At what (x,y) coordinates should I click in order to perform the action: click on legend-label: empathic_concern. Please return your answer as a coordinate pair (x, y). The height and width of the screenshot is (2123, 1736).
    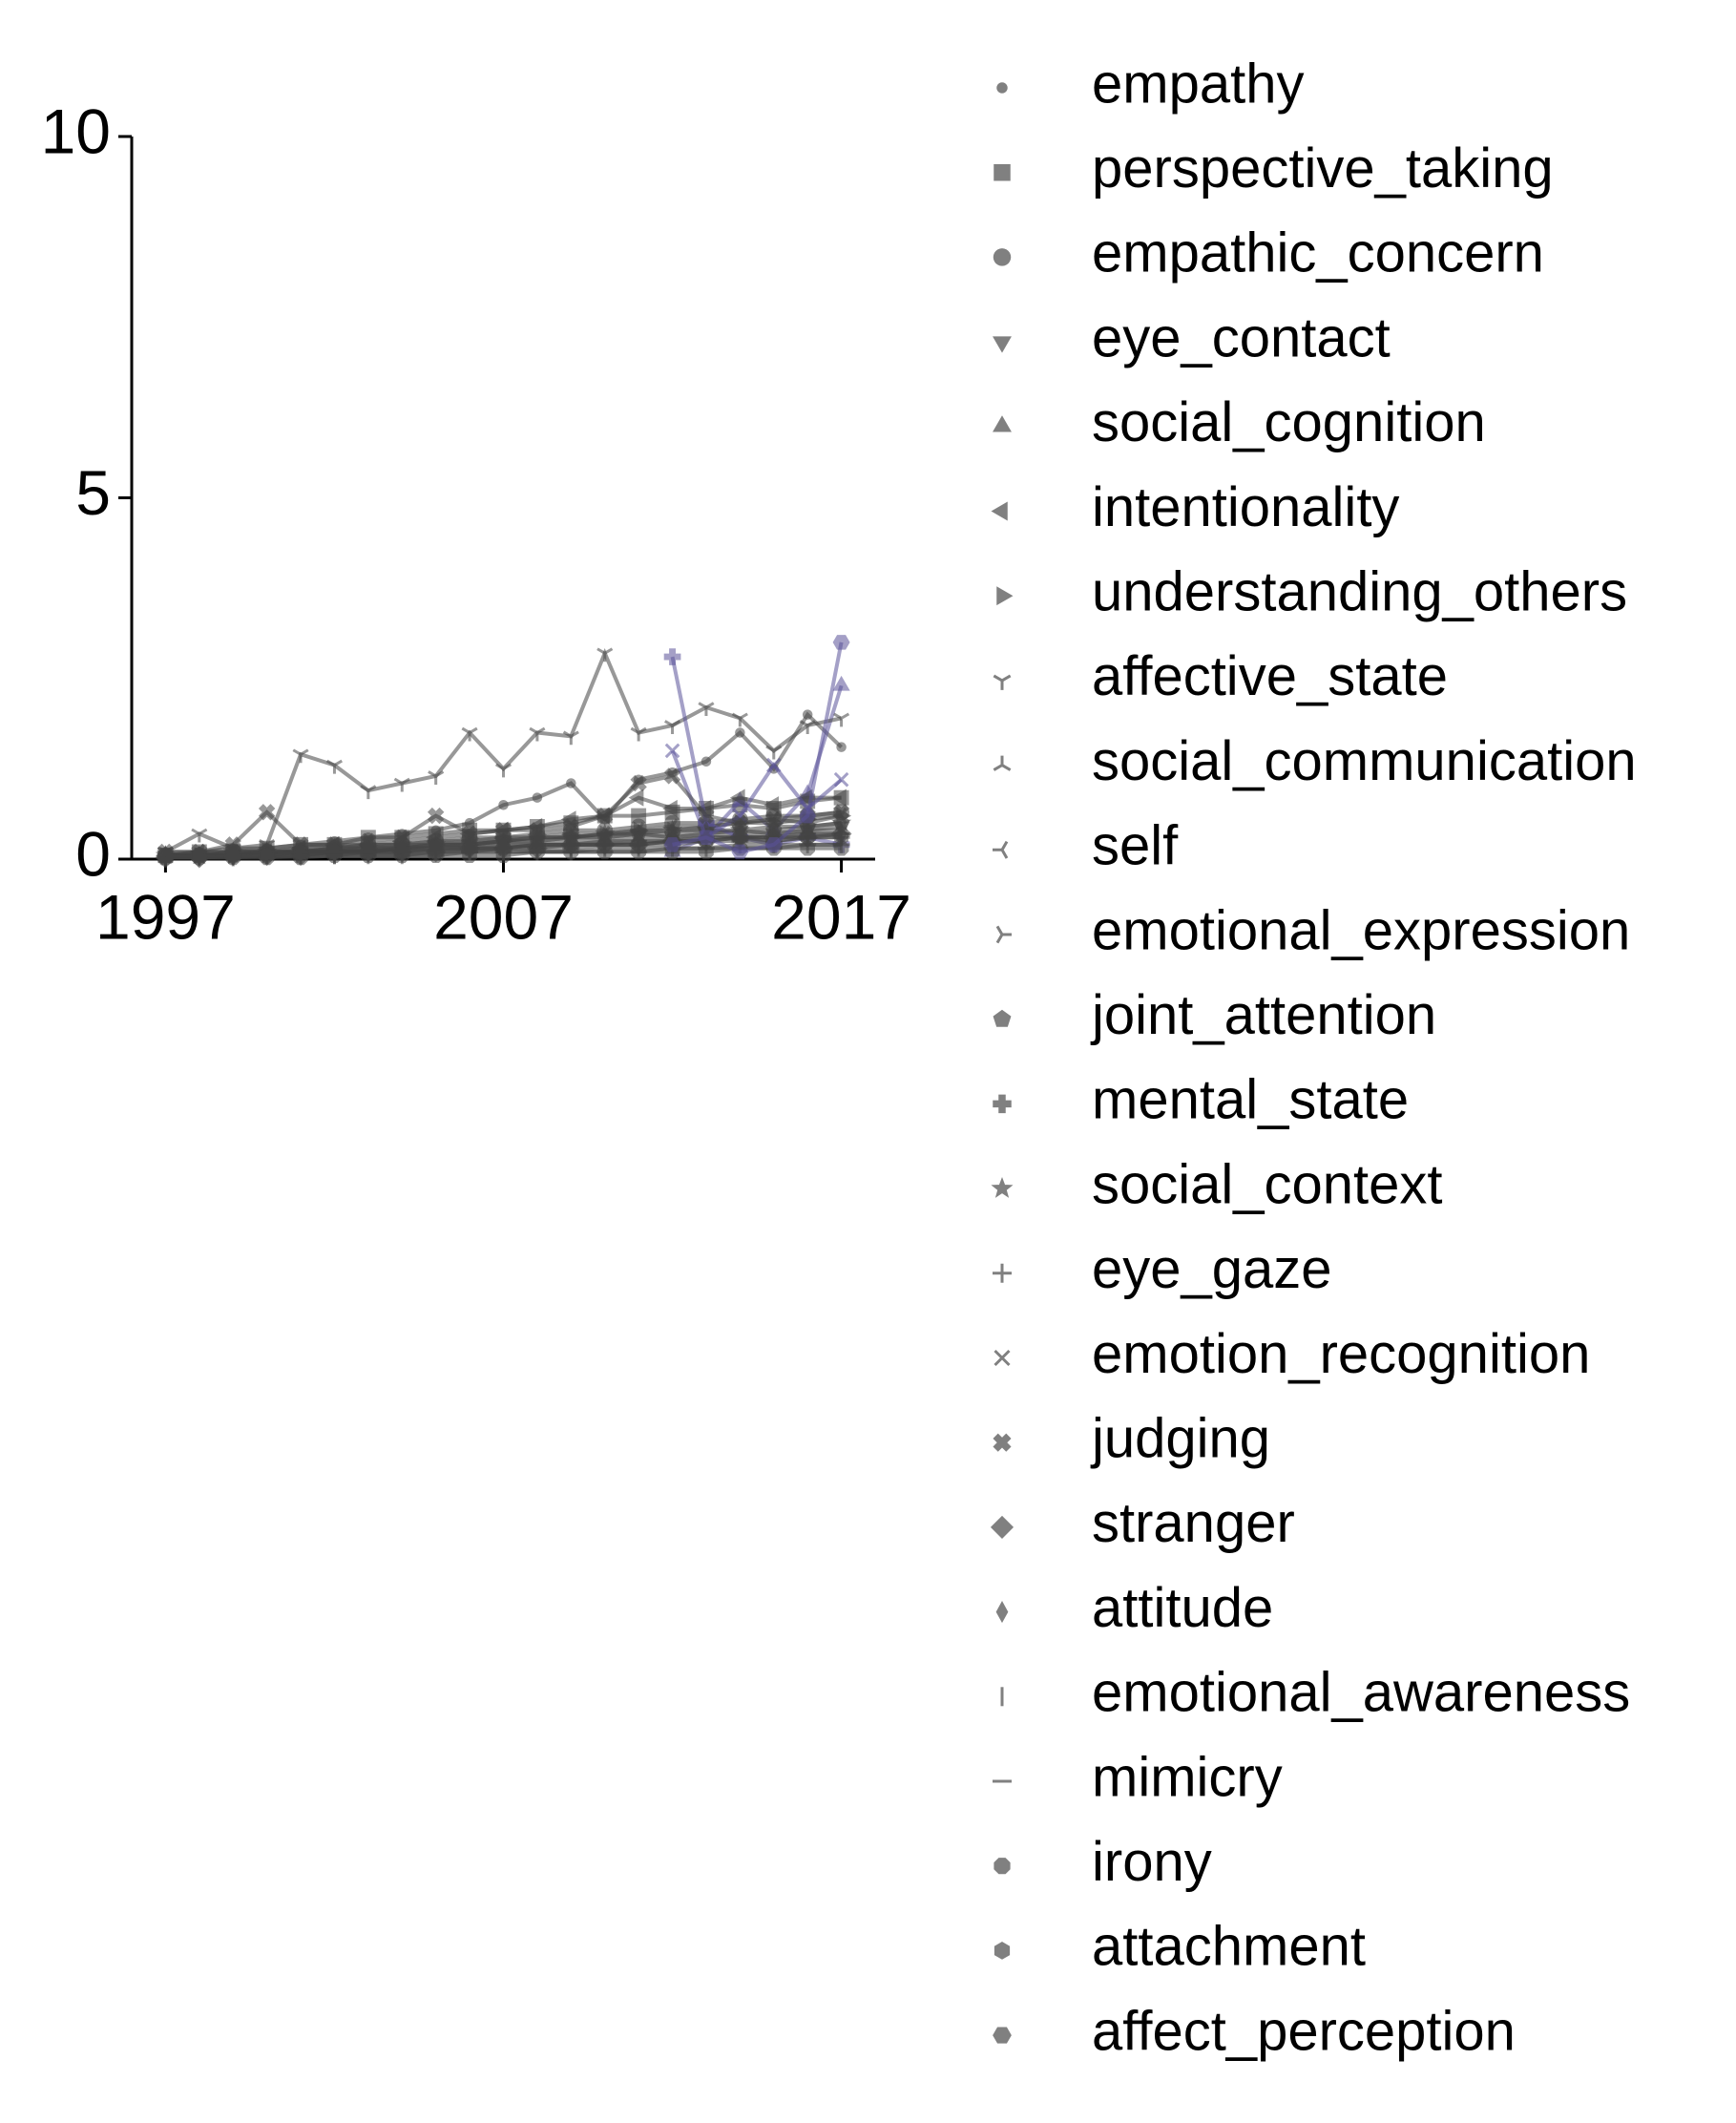
    Looking at the image, I should click on (1318, 253).